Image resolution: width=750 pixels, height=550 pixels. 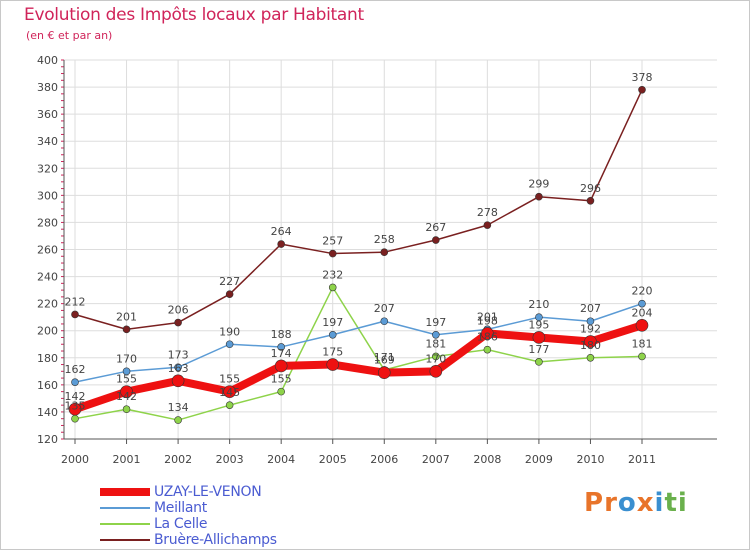 I want to click on x-tick-label: 2004, so click(x=281, y=459).